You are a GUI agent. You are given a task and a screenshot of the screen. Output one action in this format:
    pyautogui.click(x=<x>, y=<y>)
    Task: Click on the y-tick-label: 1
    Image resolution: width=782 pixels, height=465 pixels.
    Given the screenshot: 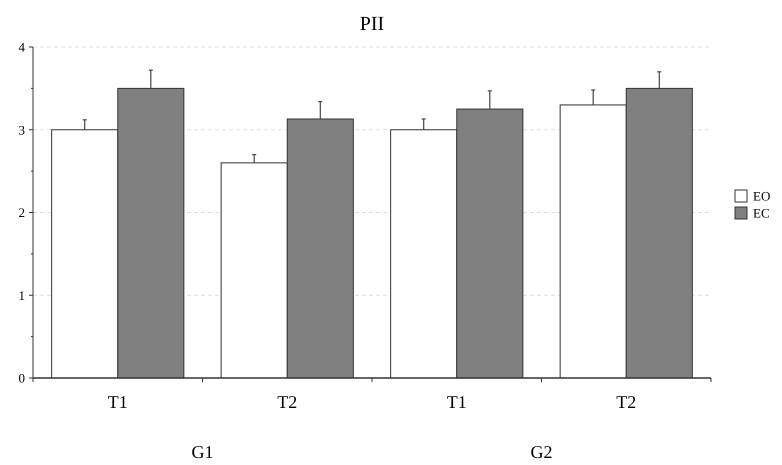 What is the action you would take?
    pyautogui.click(x=21, y=295)
    